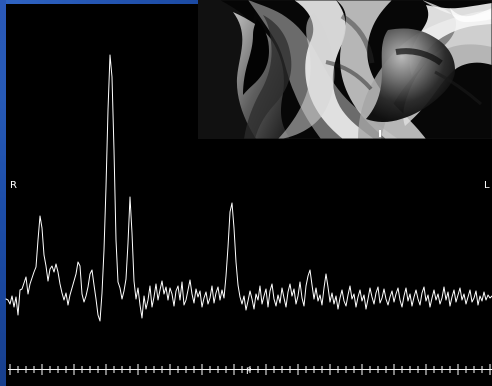  I want to click on inset-marker, so click(380, 133).